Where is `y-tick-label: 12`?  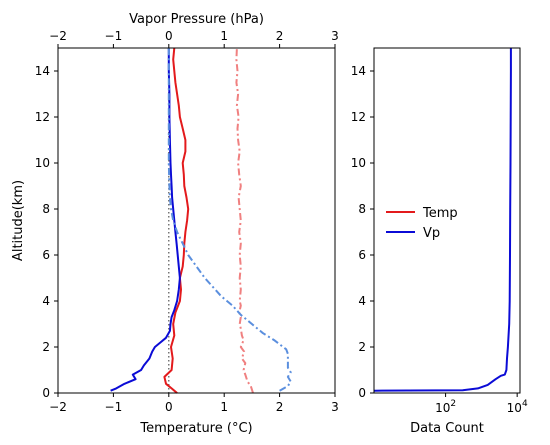
y-tick-label: 12 is located at coordinates (42, 117).